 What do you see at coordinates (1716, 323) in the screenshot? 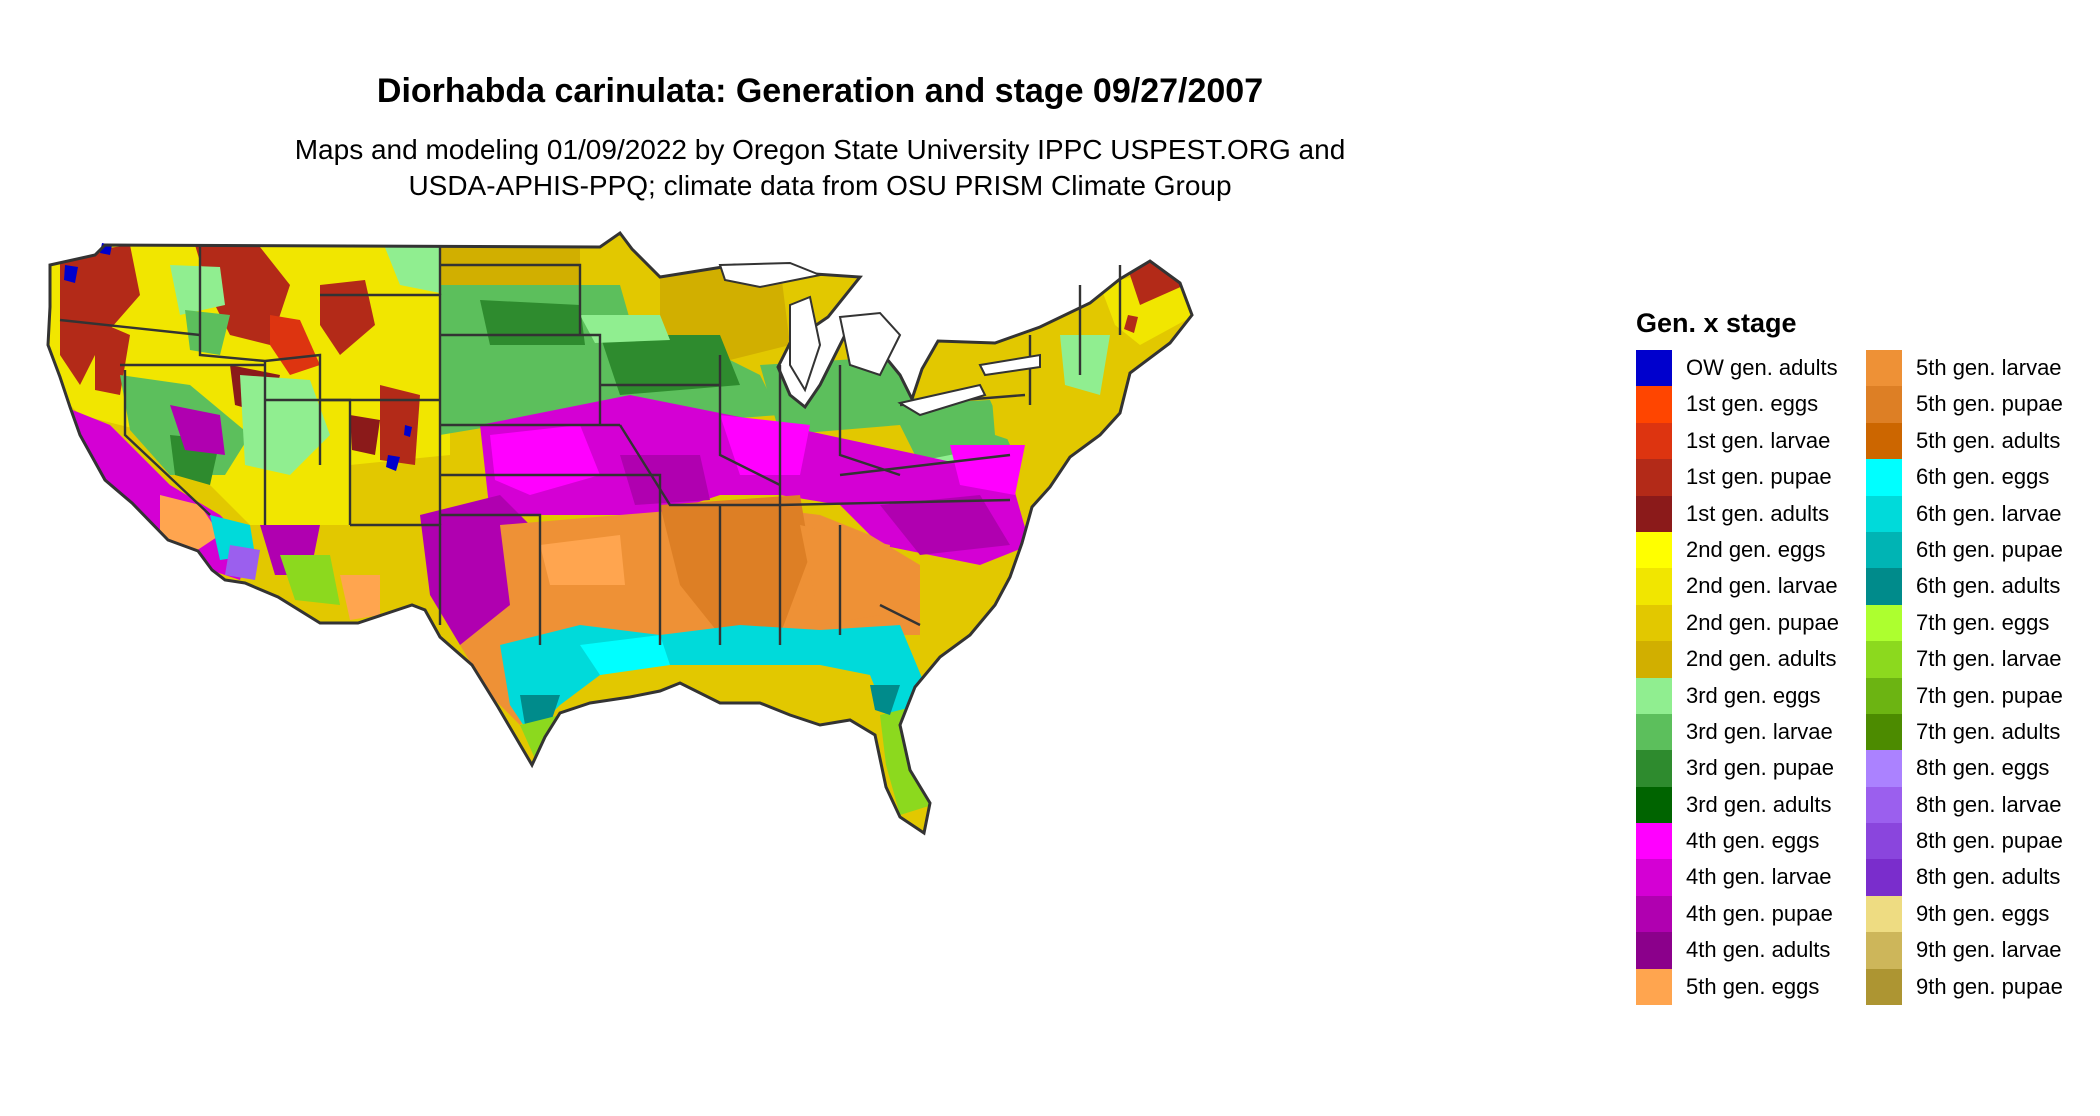
I see `legend-title: Gen. x stage` at bounding box center [1716, 323].